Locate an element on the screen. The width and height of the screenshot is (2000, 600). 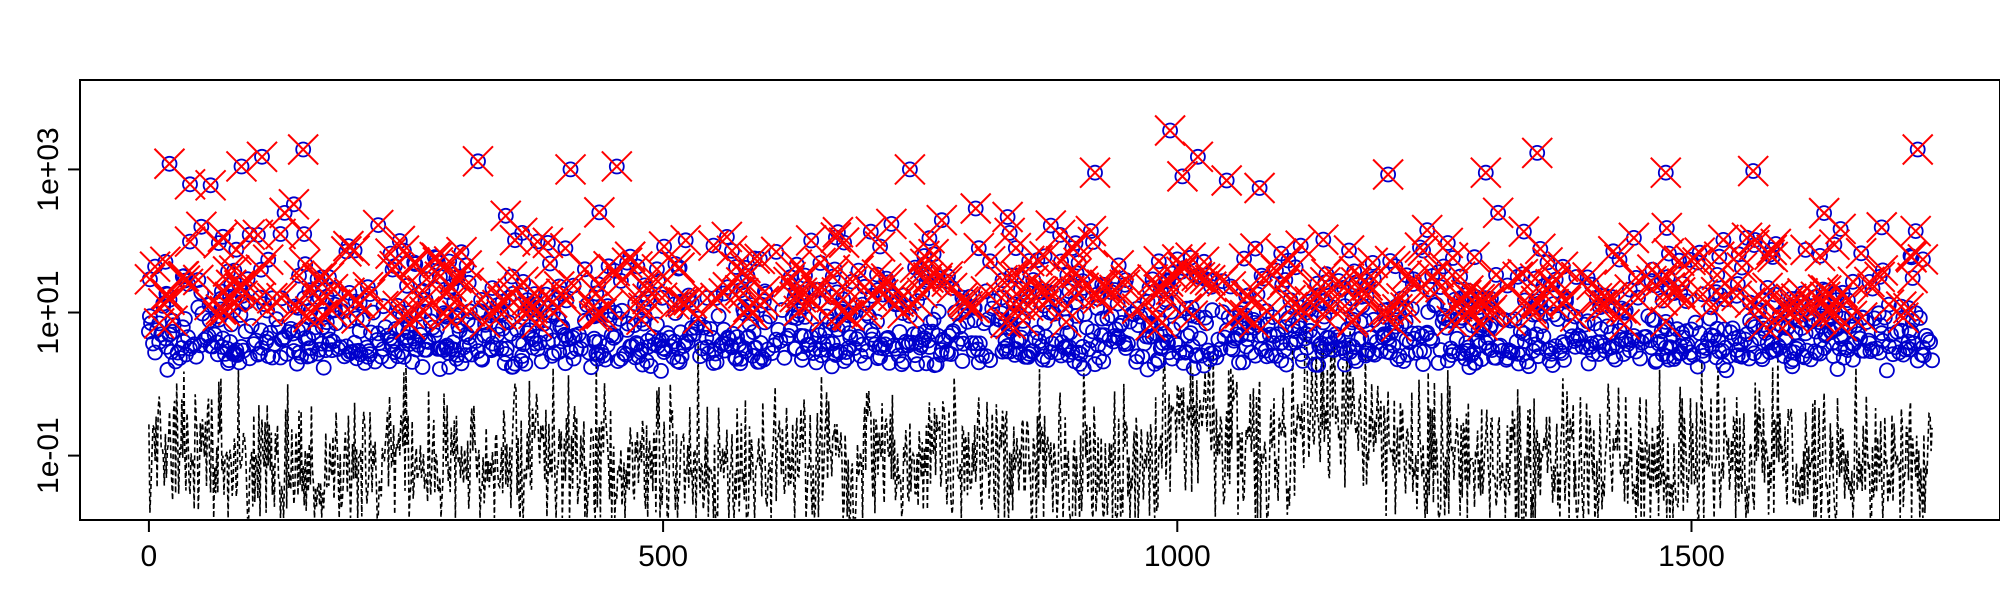
x-axis: 0 500 1000 1500 is located at coordinates (933, 546).